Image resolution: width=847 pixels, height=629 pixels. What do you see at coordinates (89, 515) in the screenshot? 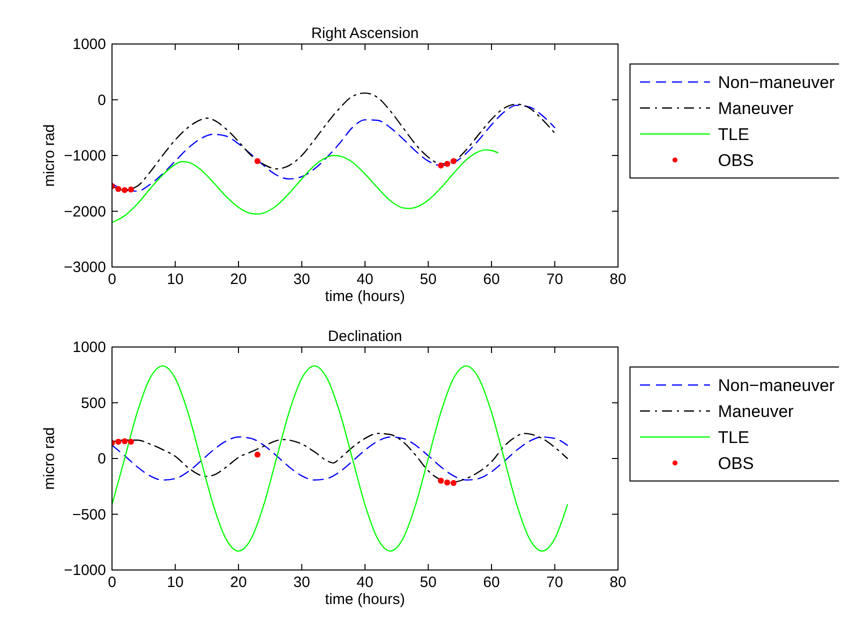
I see `y-tick-label: −500` at bounding box center [89, 515].